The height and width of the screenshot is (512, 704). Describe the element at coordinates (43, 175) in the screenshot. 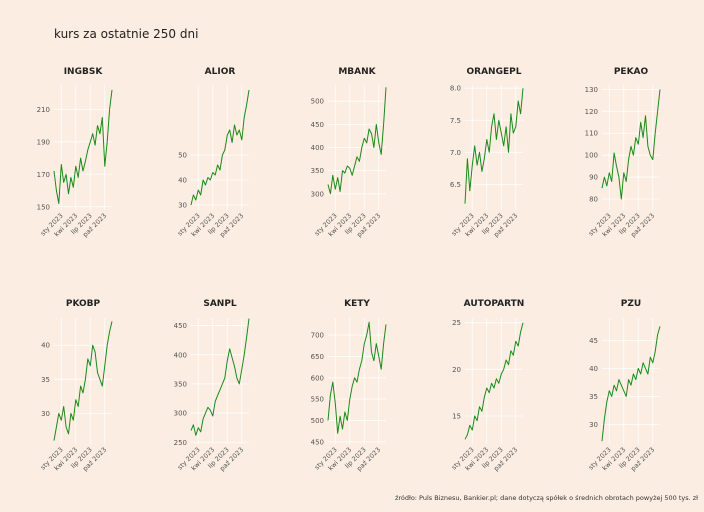

I see `y-tick-label: 170` at that location.